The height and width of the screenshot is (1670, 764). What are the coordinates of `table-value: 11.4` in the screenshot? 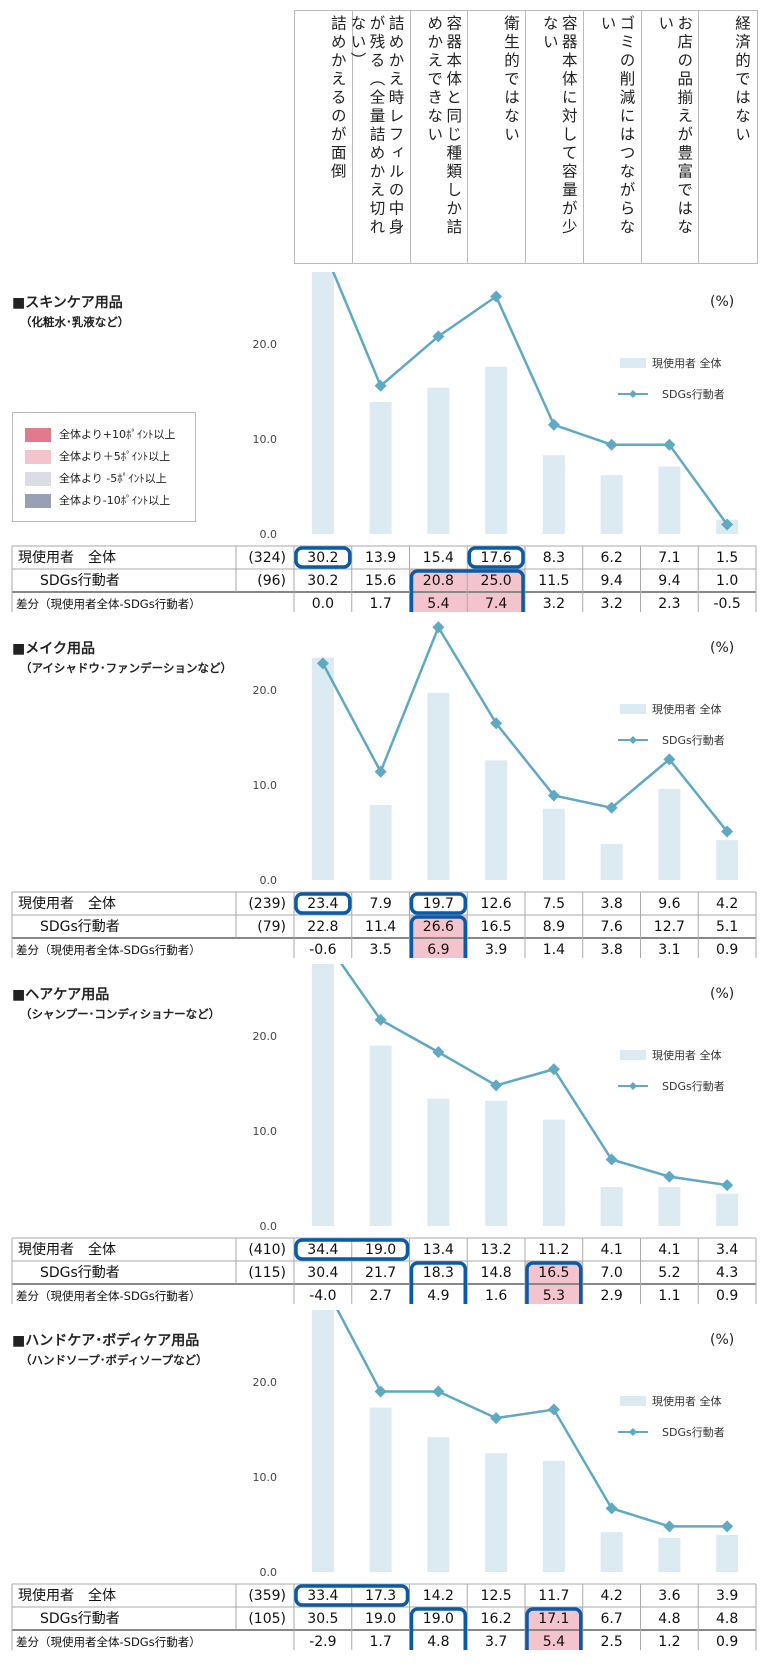 It's located at (380, 927).